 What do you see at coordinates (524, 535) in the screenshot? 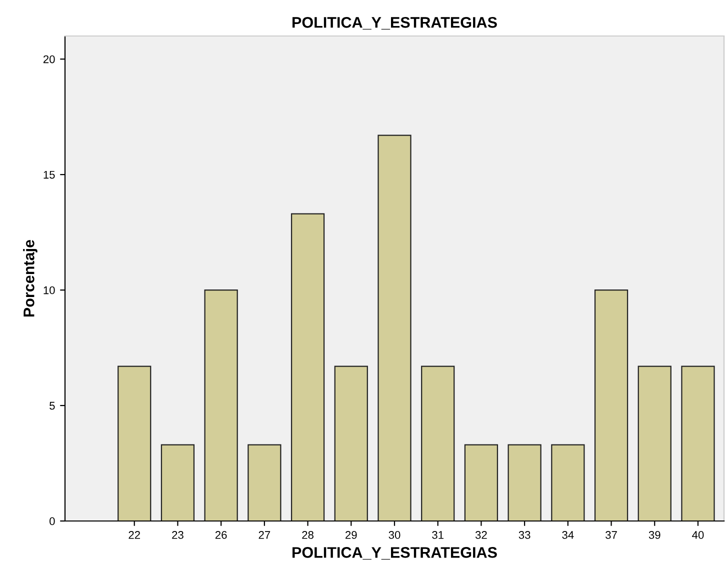
I see `x-tick-label: 33` at bounding box center [524, 535].